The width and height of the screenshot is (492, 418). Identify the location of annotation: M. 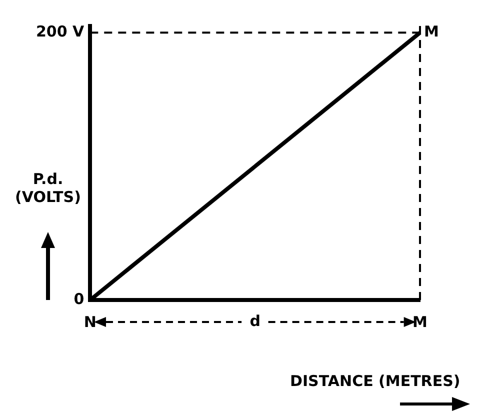
(431, 31).